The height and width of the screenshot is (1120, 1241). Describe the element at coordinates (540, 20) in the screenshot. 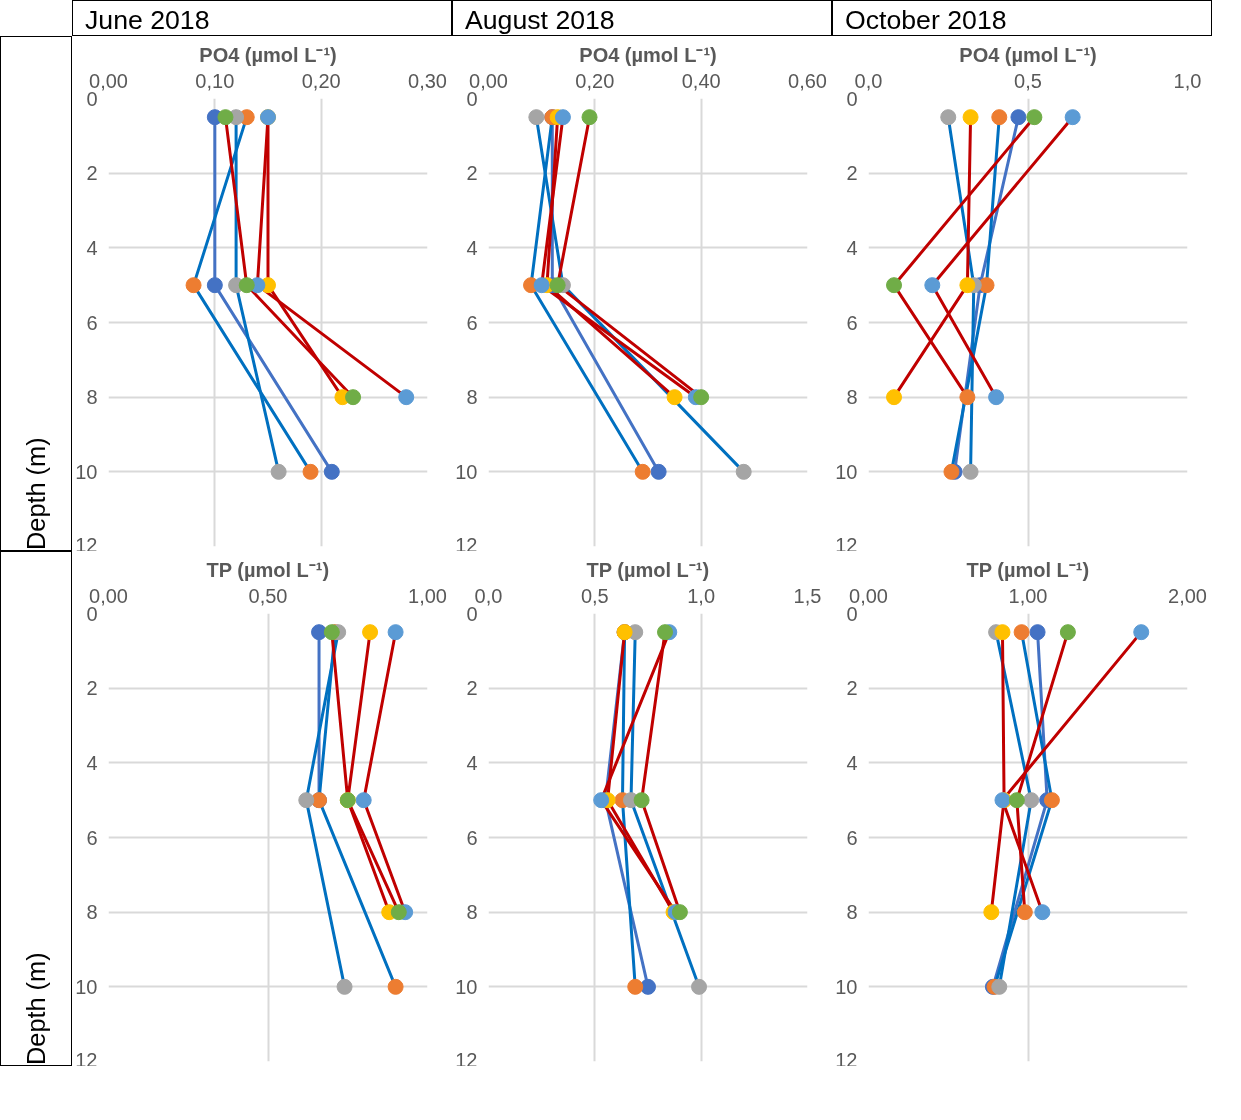

I see `chart-subtitle: August 2018` at that location.